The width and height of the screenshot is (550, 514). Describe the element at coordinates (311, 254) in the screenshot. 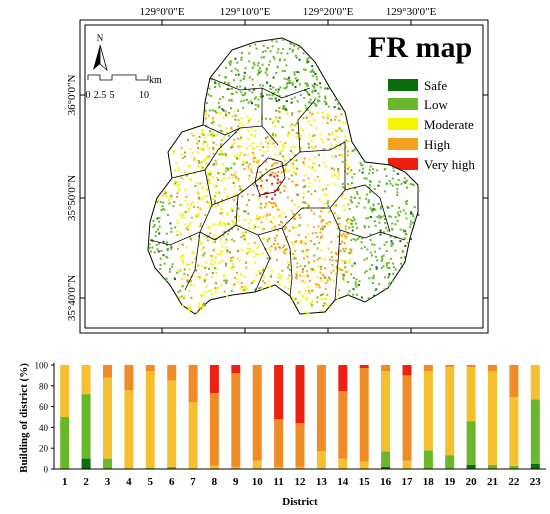

I see `district-boundary` at that location.